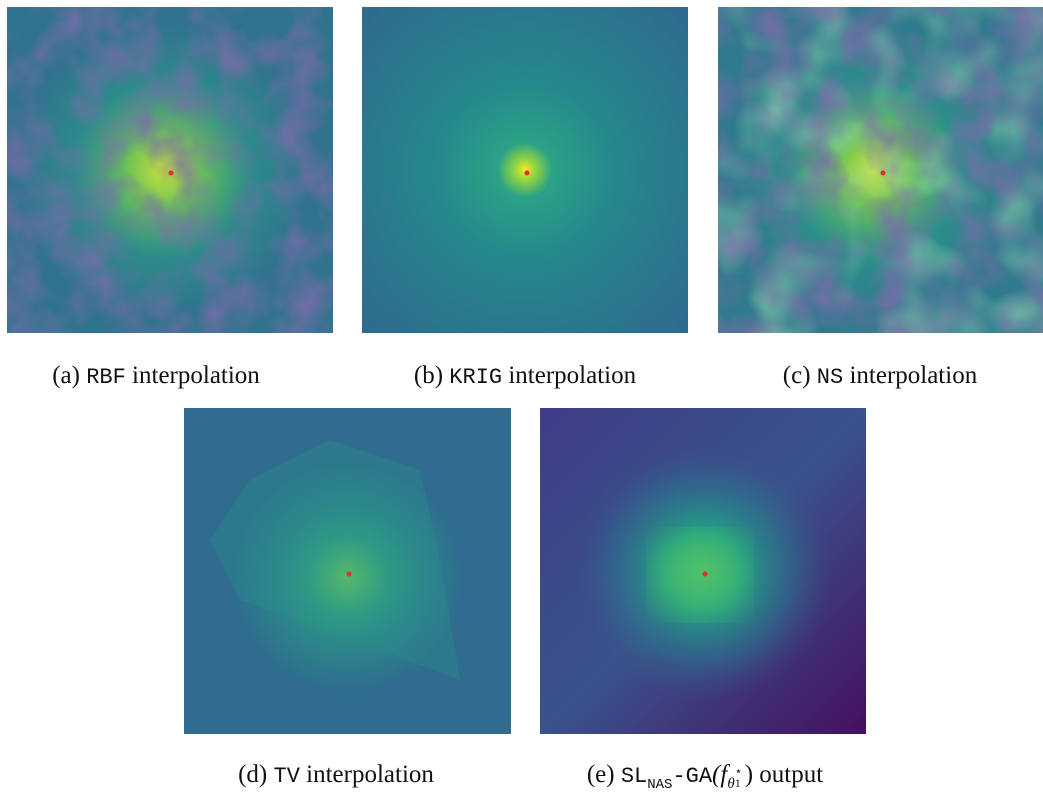 Image resolution: width=1043 pixels, height=798 pixels. Describe the element at coordinates (703, 571) in the screenshot. I see `panel-e` at that location.